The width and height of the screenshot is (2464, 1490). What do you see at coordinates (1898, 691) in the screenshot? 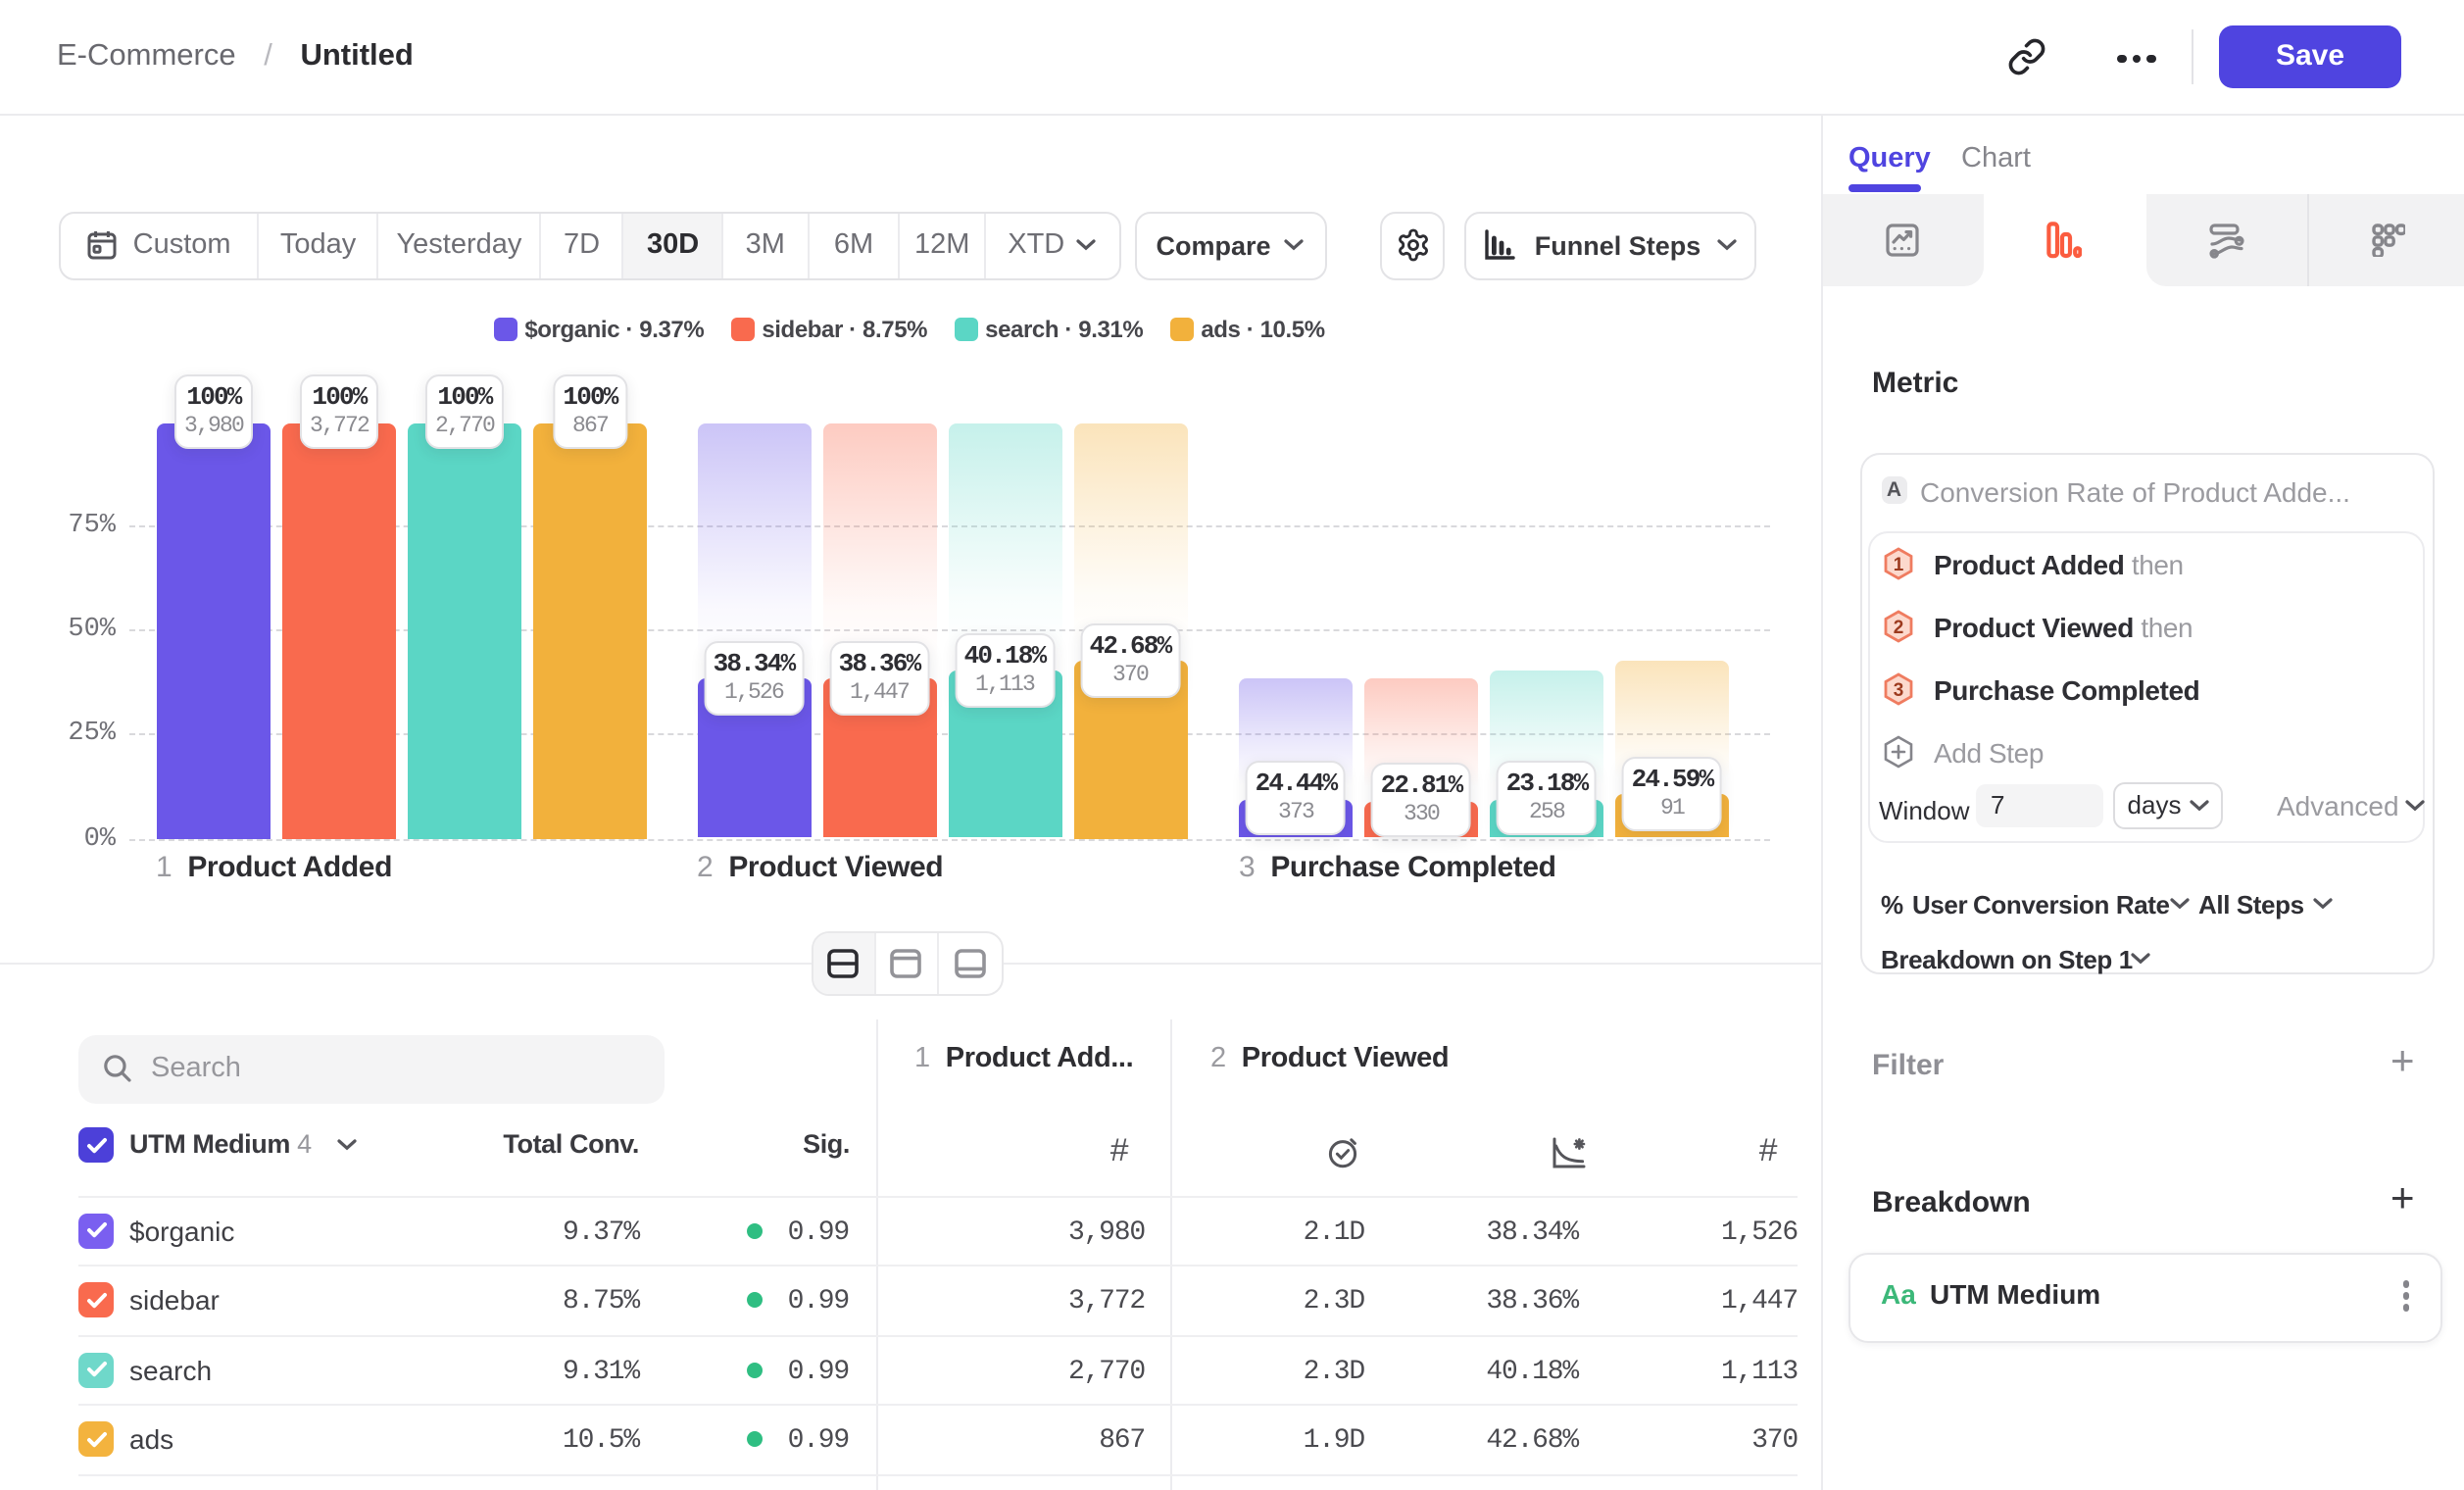
I see `svg-text: 3` at bounding box center [1898, 691].